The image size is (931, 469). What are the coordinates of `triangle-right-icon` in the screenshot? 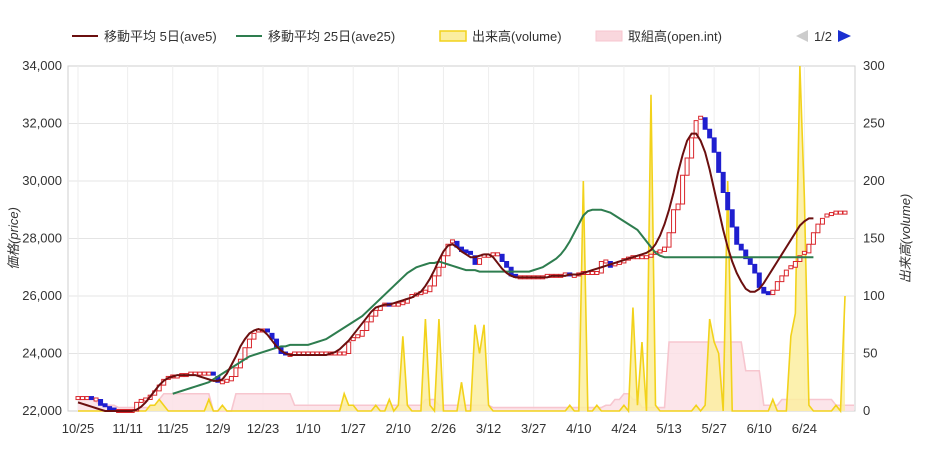 It's located at (844, 36).